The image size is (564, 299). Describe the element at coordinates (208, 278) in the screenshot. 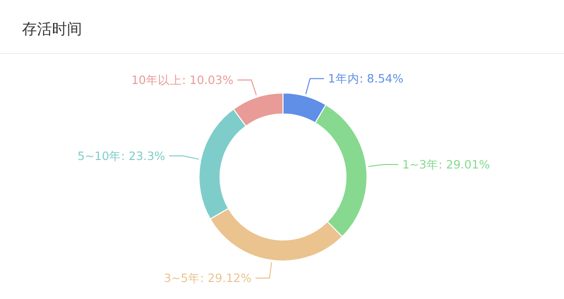

I see `slice-label: 3~5年: 29.12%` at that location.